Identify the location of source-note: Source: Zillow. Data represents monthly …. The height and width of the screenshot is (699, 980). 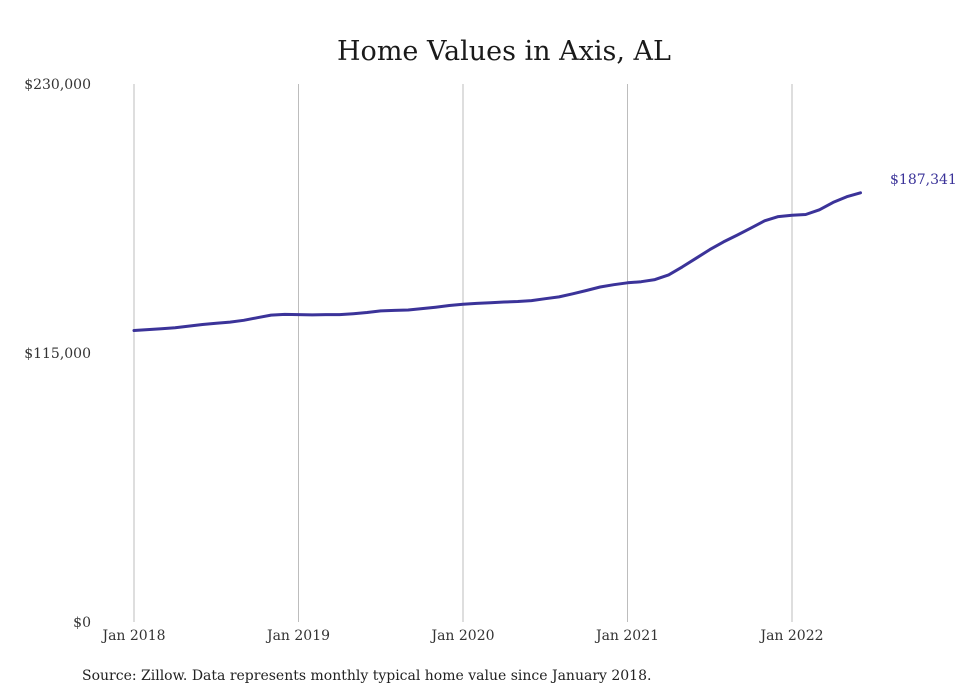
(367, 676).